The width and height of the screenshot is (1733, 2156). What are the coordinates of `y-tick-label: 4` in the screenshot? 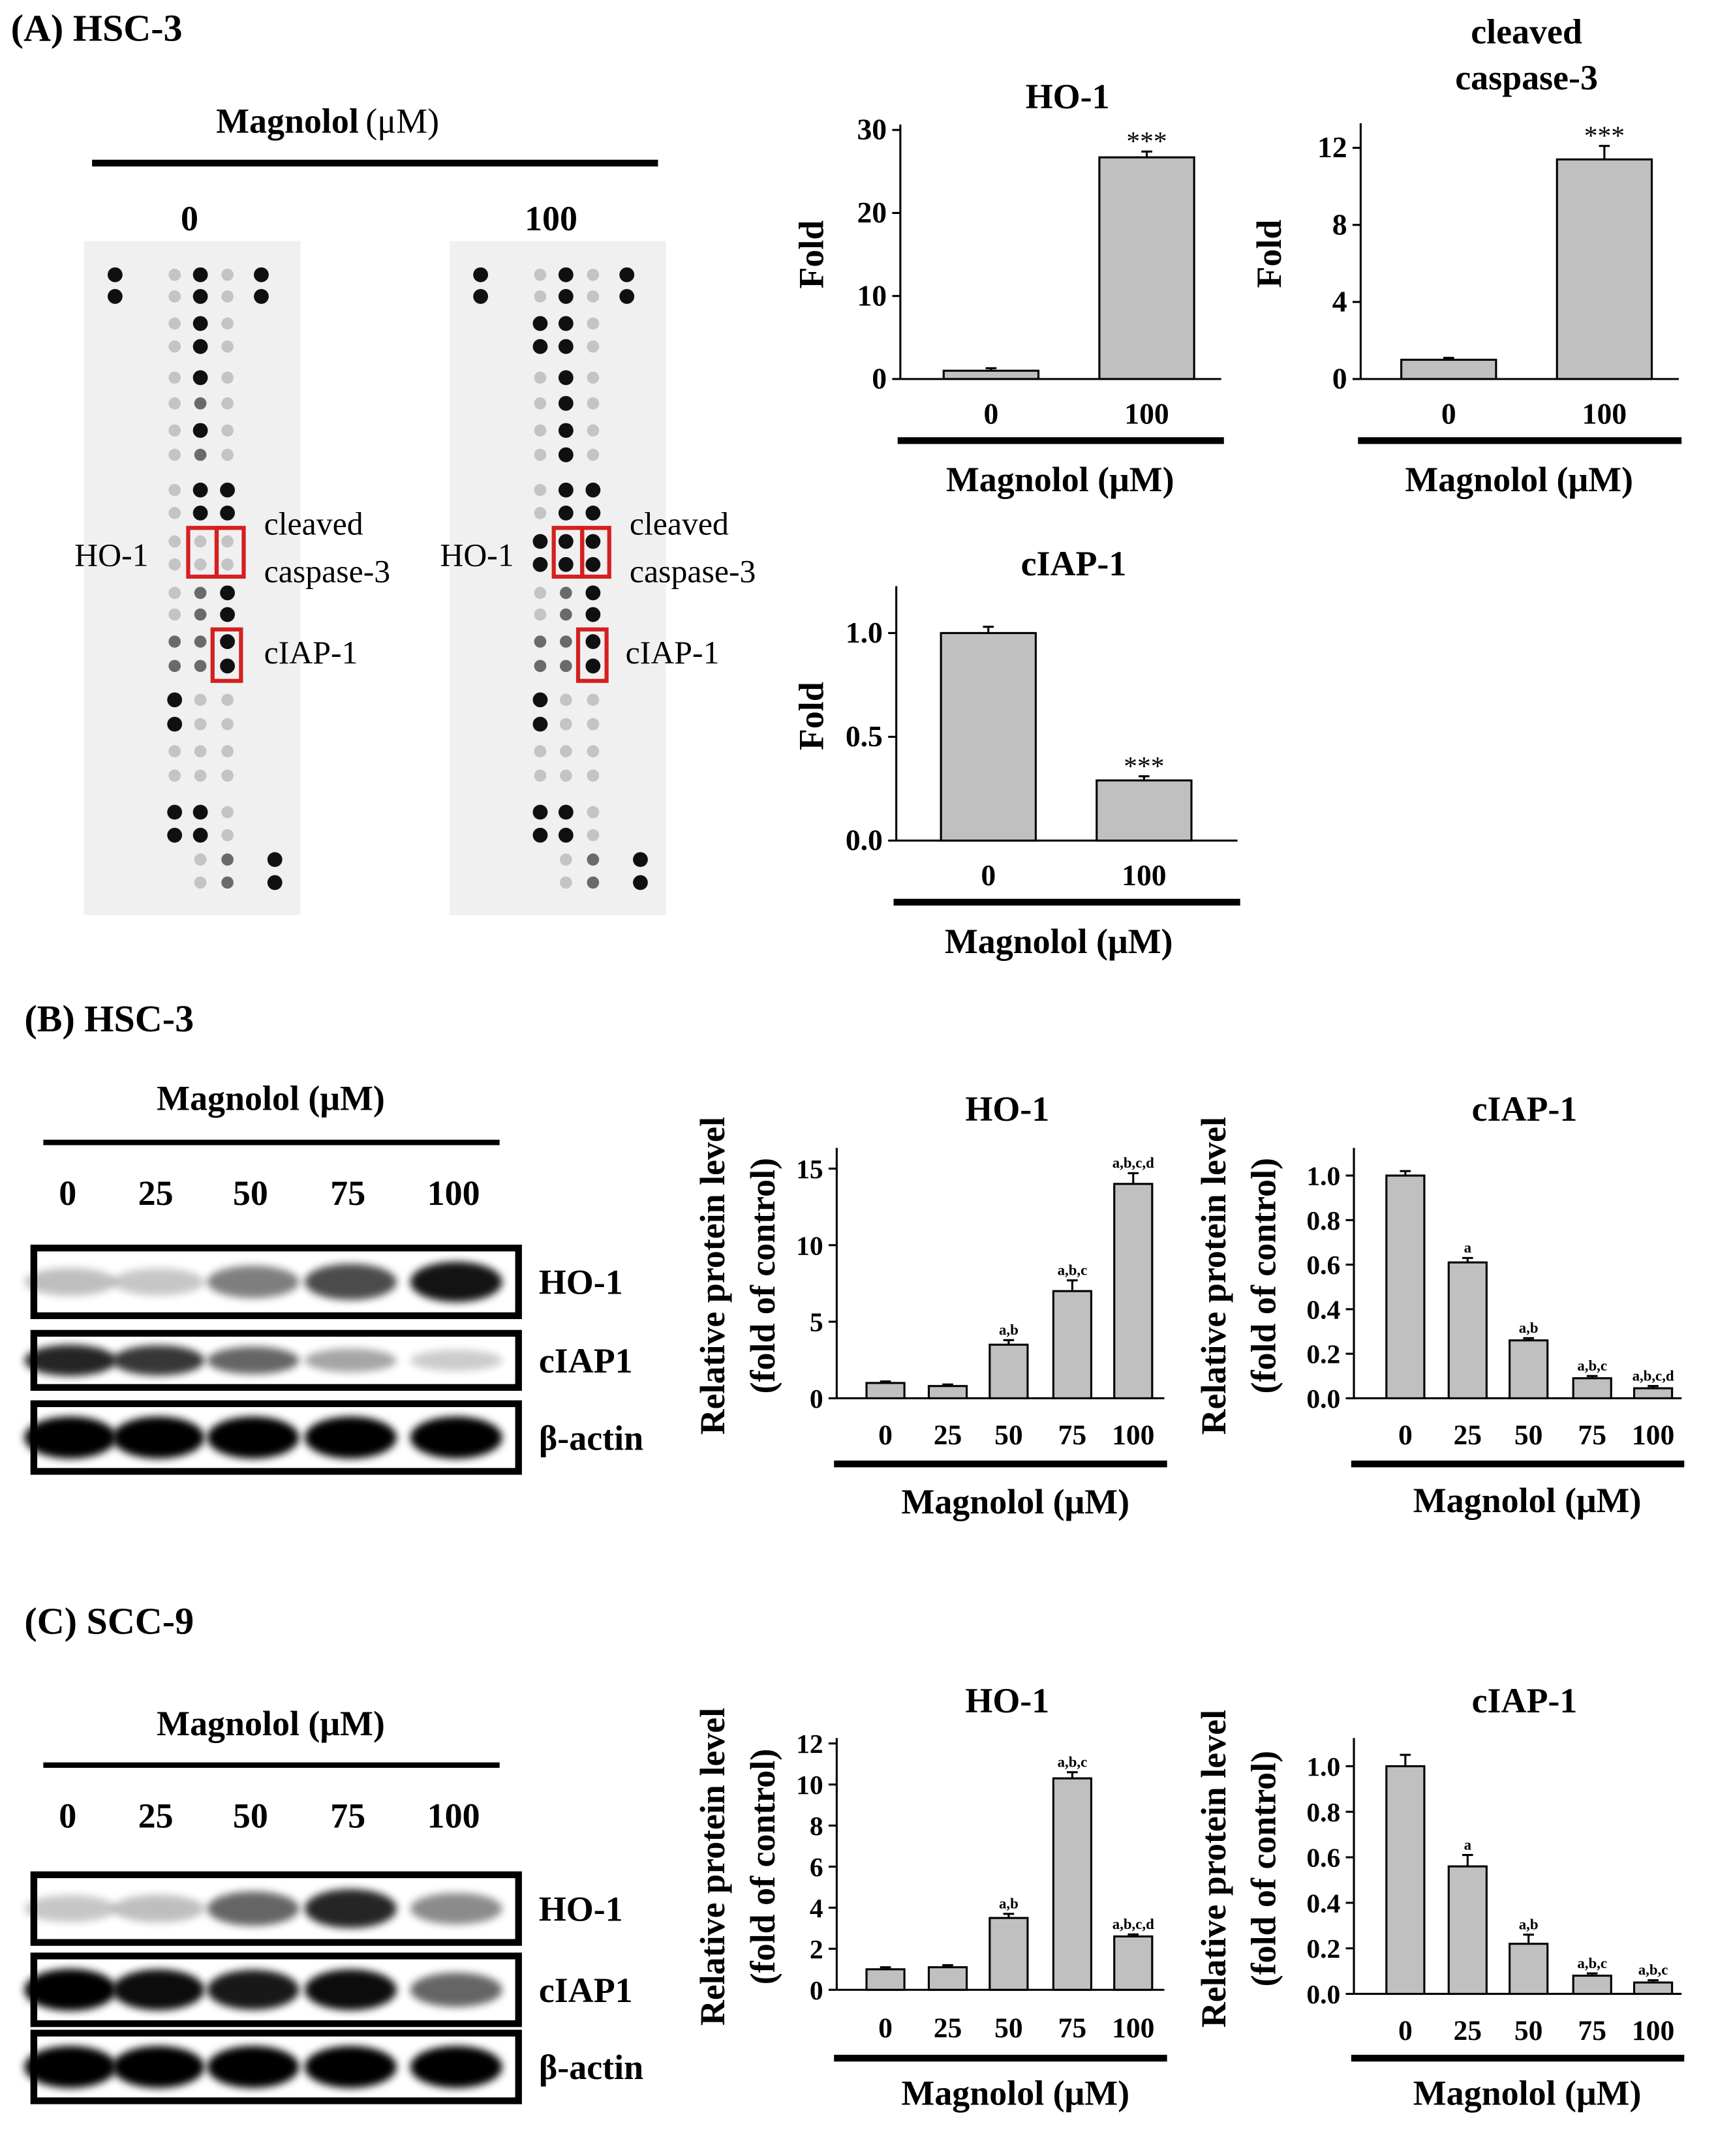 It's located at (816, 1908).